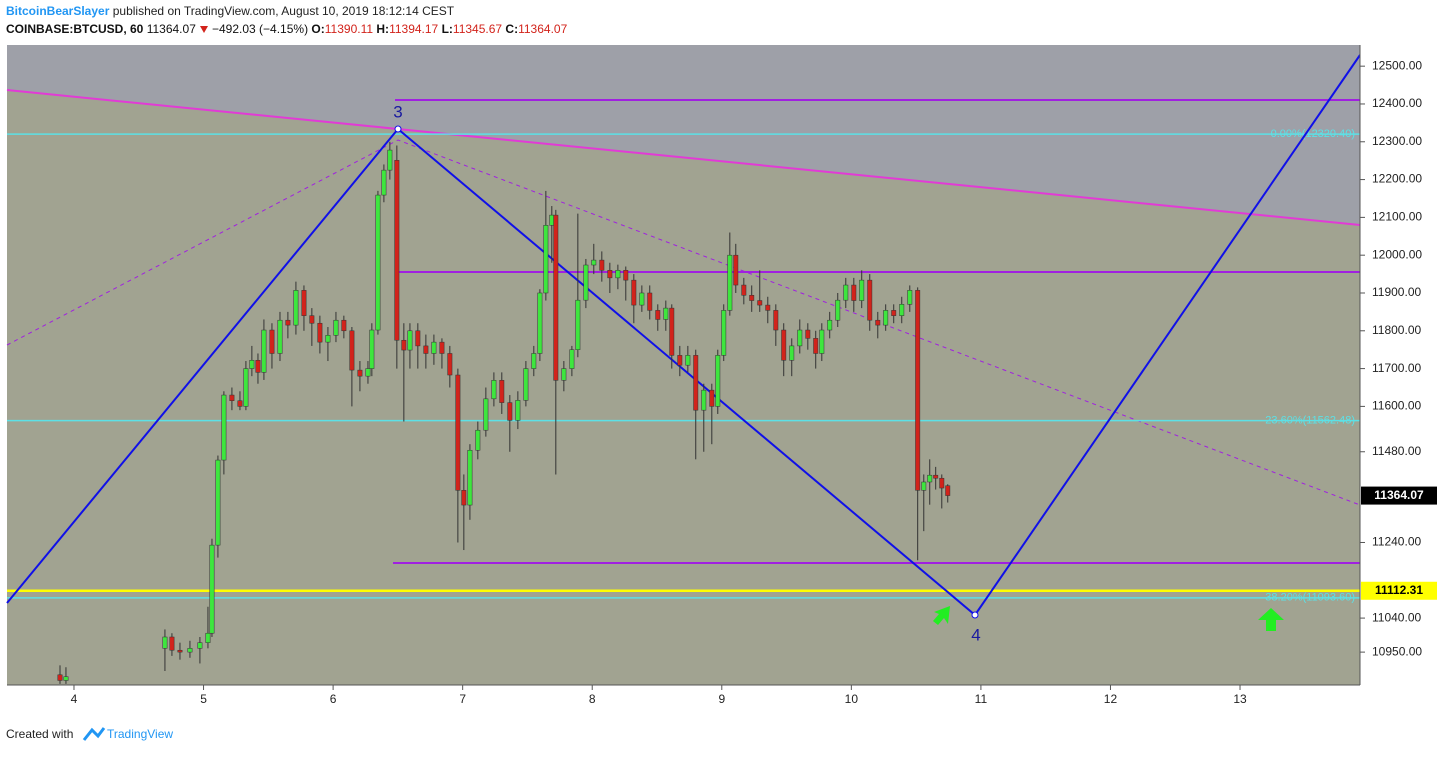  Describe the element at coordinates (941, 615) in the screenshot. I see `arrow-icon` at that location.